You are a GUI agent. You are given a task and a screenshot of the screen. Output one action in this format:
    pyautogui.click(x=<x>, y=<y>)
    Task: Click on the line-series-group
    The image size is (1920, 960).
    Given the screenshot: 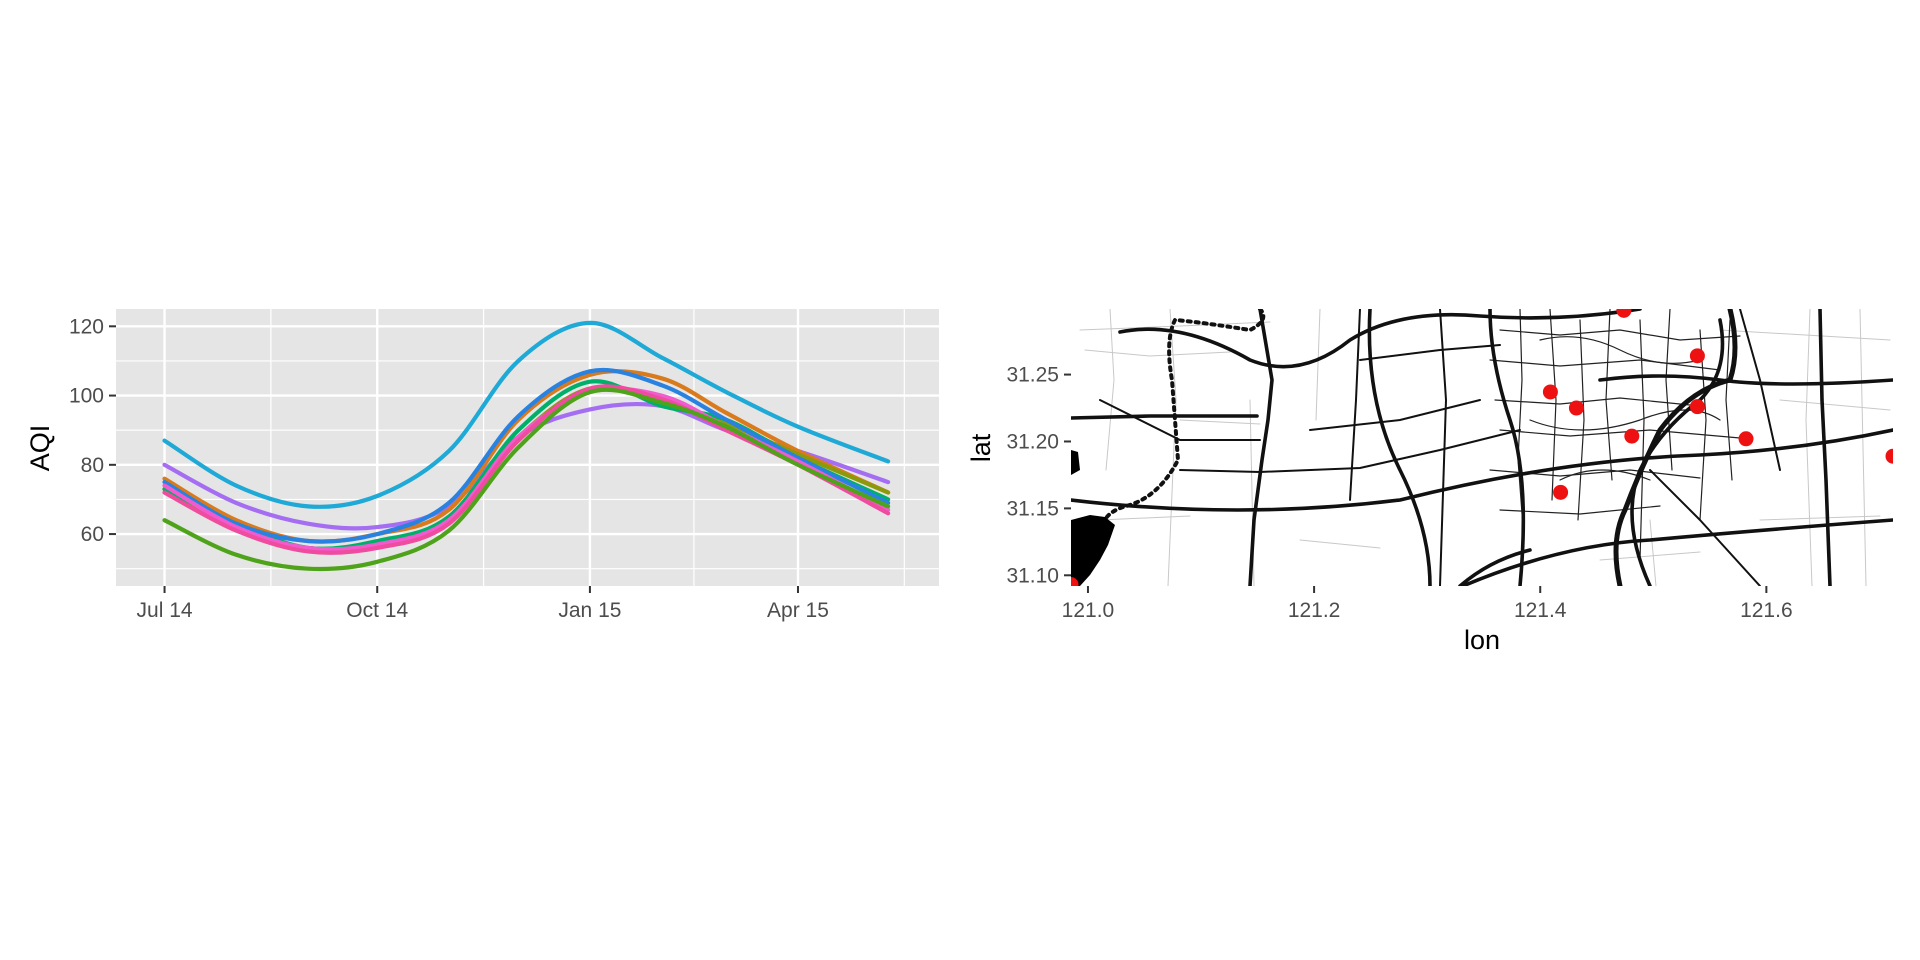 What is the action you would take?
    pyautogui.click(x=526, y=446)
    